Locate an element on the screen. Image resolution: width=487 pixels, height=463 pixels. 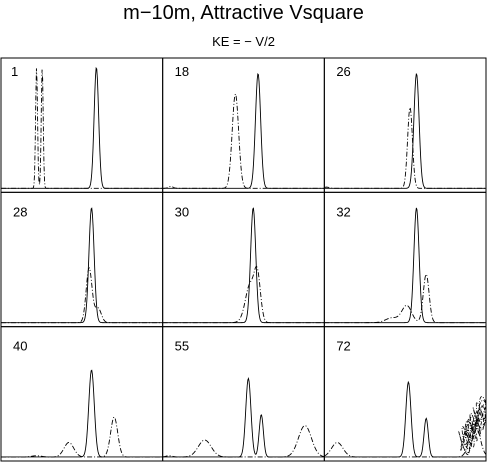
tangled-series is located at coordinates (472, 426).